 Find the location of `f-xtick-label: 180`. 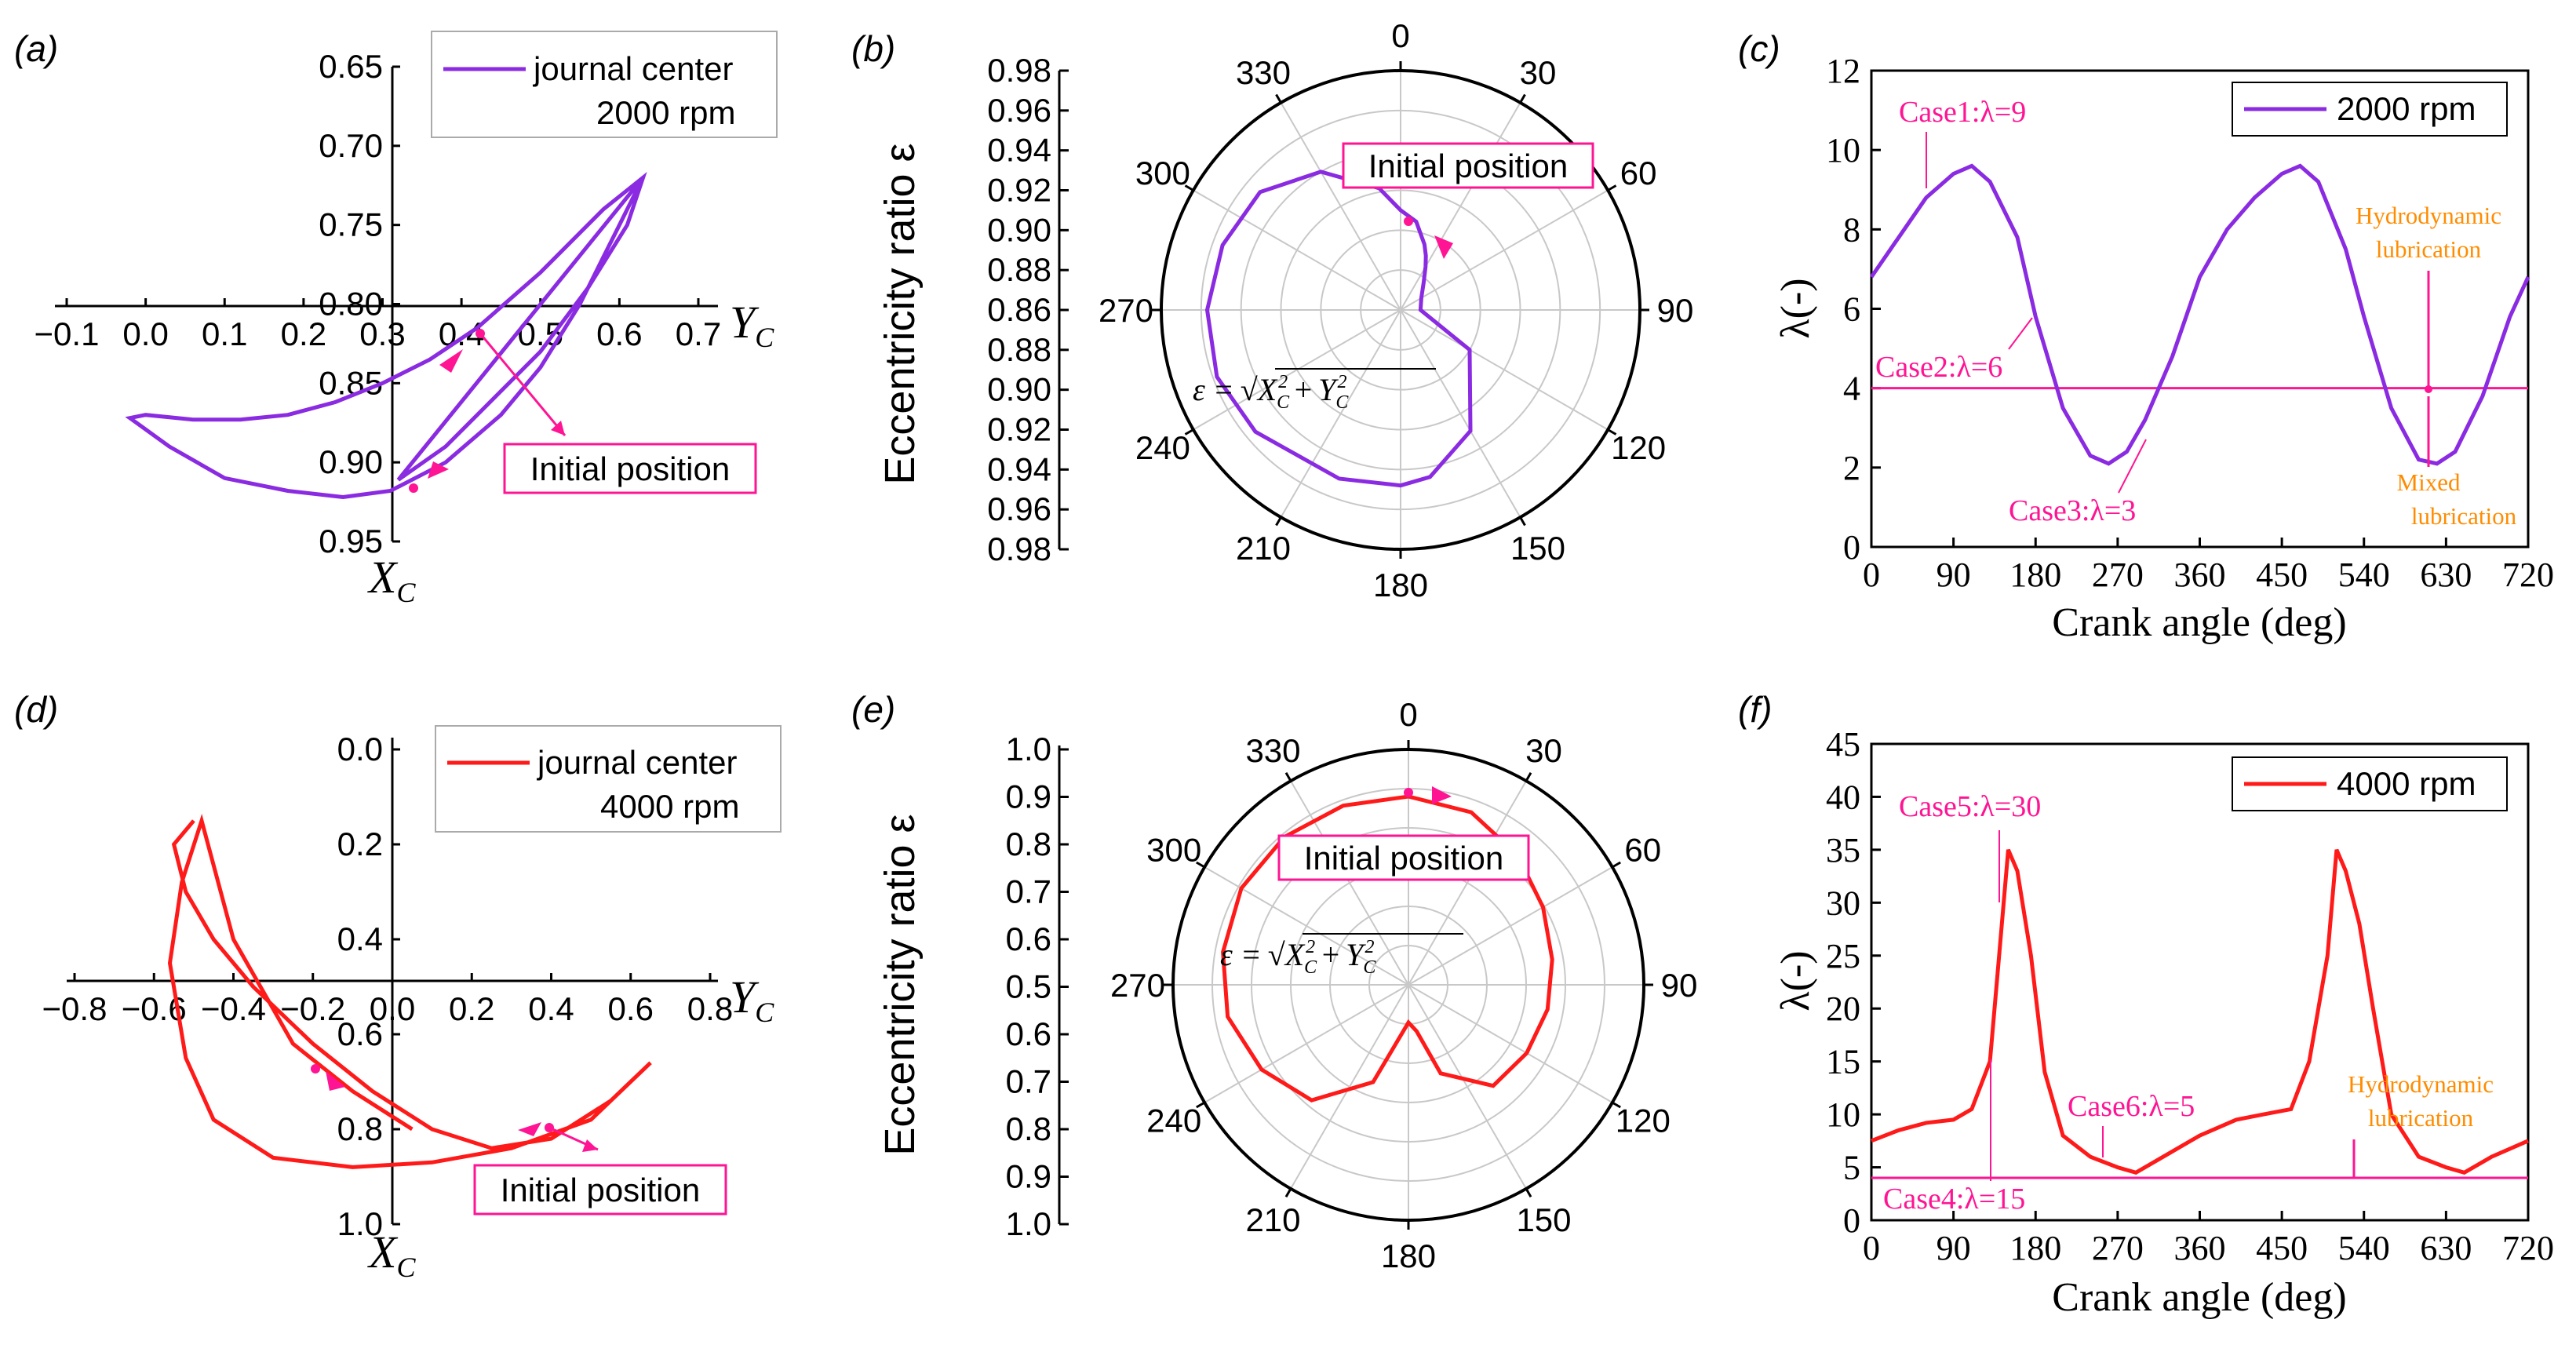

f-xtick-label: 180 is located at coordinates (2035, 1248).